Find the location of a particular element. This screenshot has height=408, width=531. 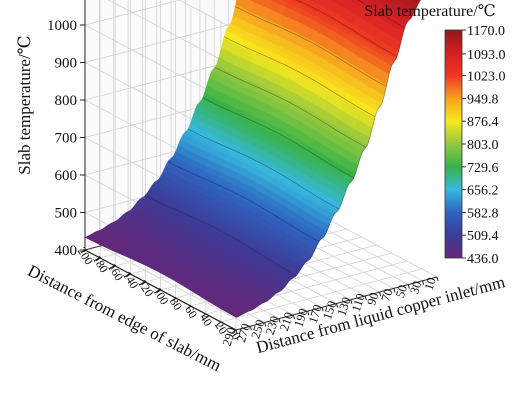

x-tick-label: 250 is located at coordinates (257, 329).